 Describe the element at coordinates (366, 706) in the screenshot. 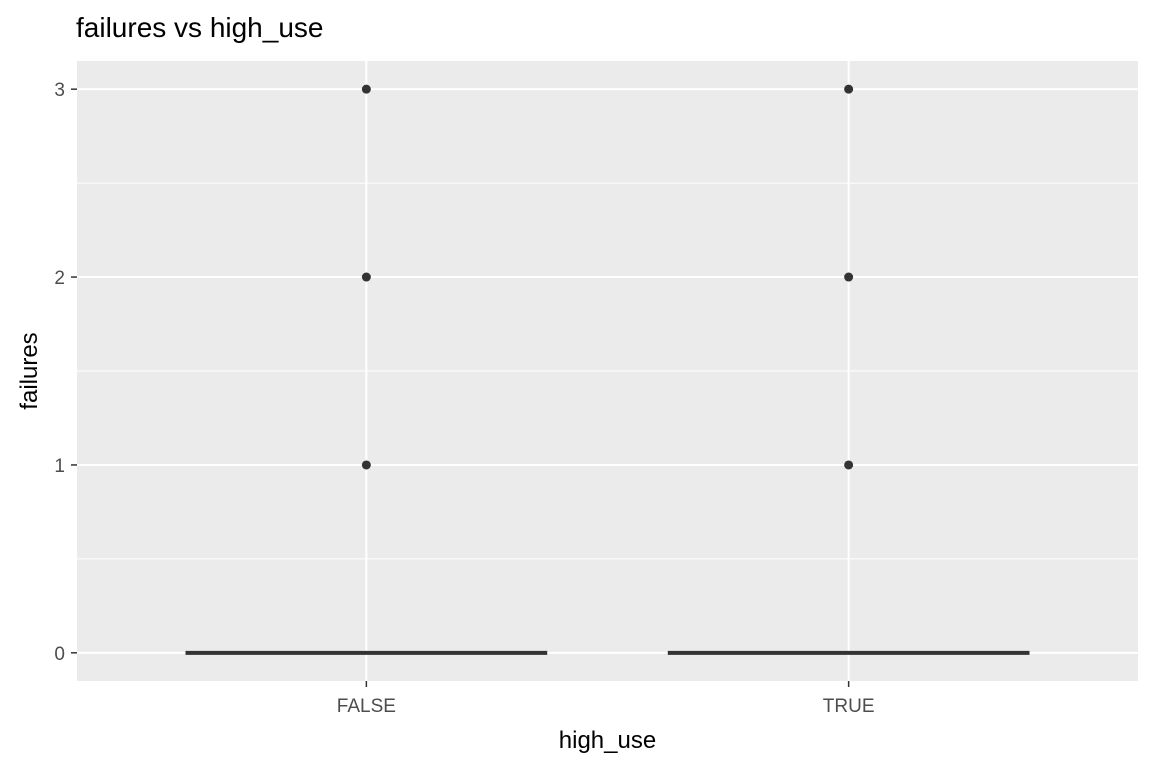

I see `x-tick-label: FALSE` at that location.